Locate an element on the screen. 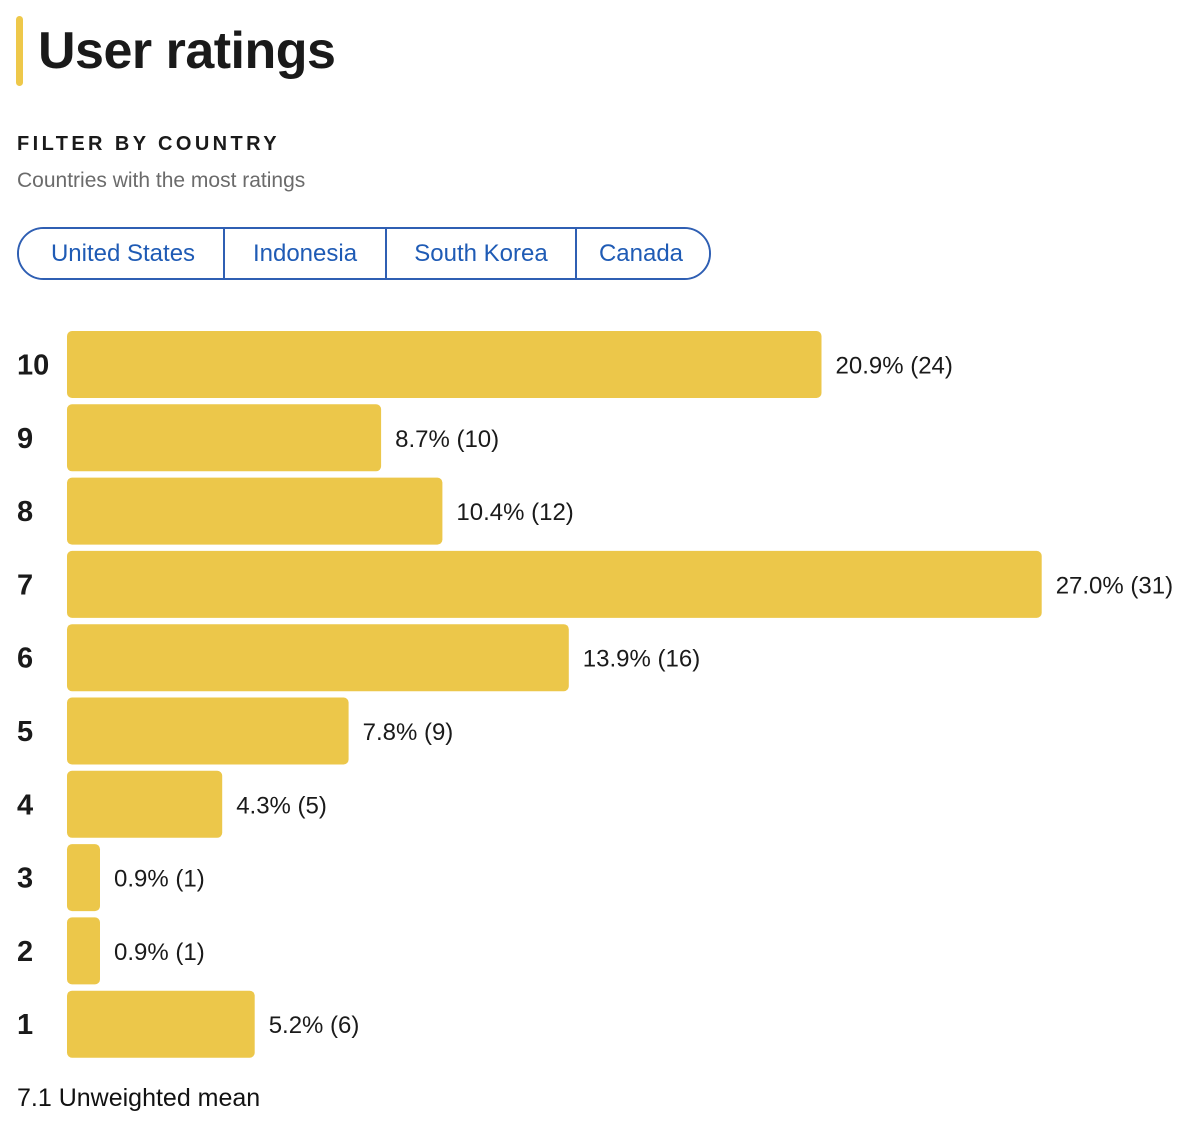  rating-label-4: 4 is located at coordinates (25, 805).